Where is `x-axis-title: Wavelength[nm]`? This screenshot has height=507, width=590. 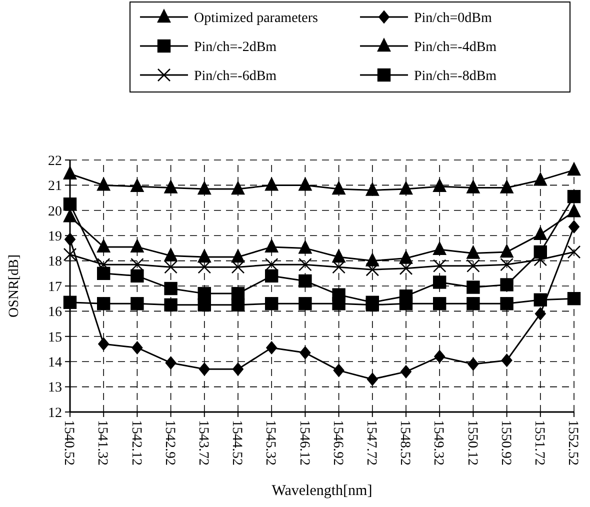 x-axis-title: Wavelength[nm] is located at coordinates (322, 491).